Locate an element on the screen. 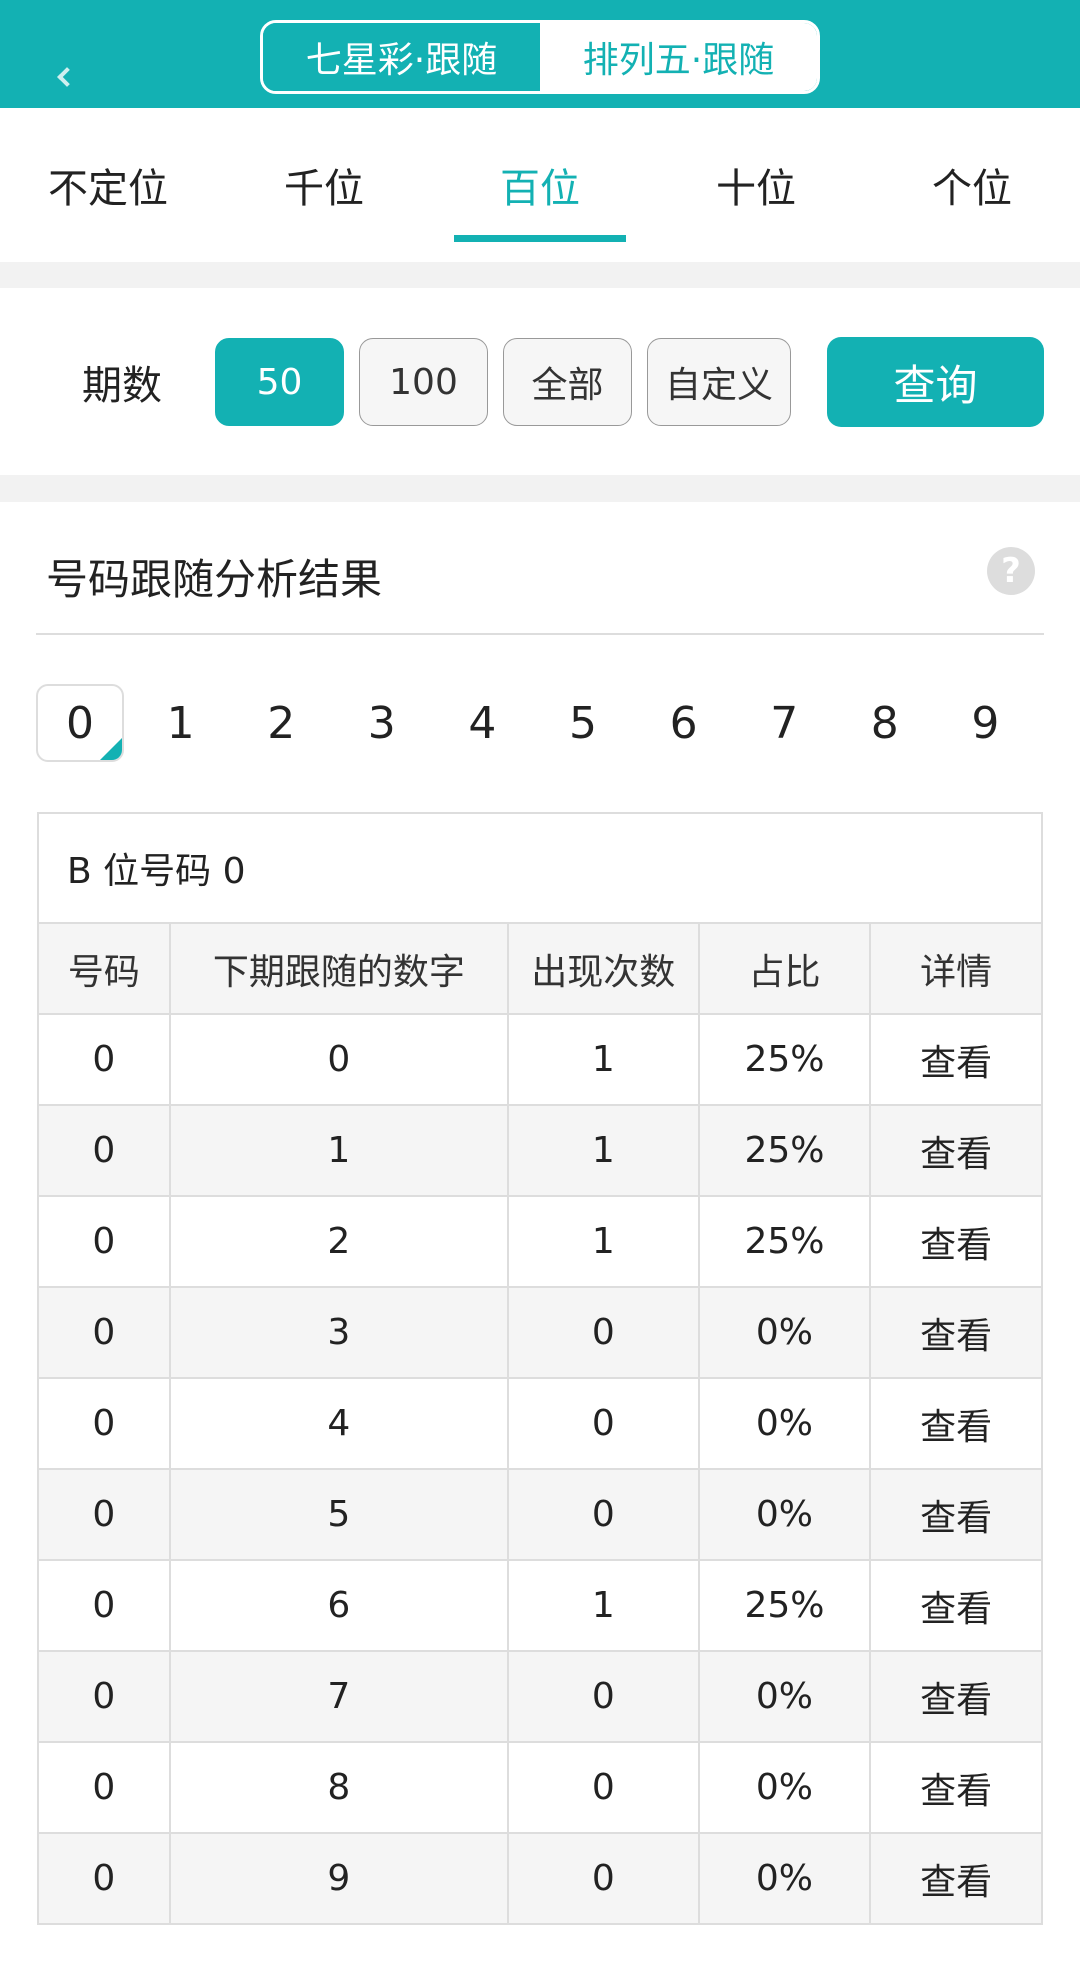 This screenshot has height=1961, width=1080. digit-option: 8 is located at coordinates (885, 723).